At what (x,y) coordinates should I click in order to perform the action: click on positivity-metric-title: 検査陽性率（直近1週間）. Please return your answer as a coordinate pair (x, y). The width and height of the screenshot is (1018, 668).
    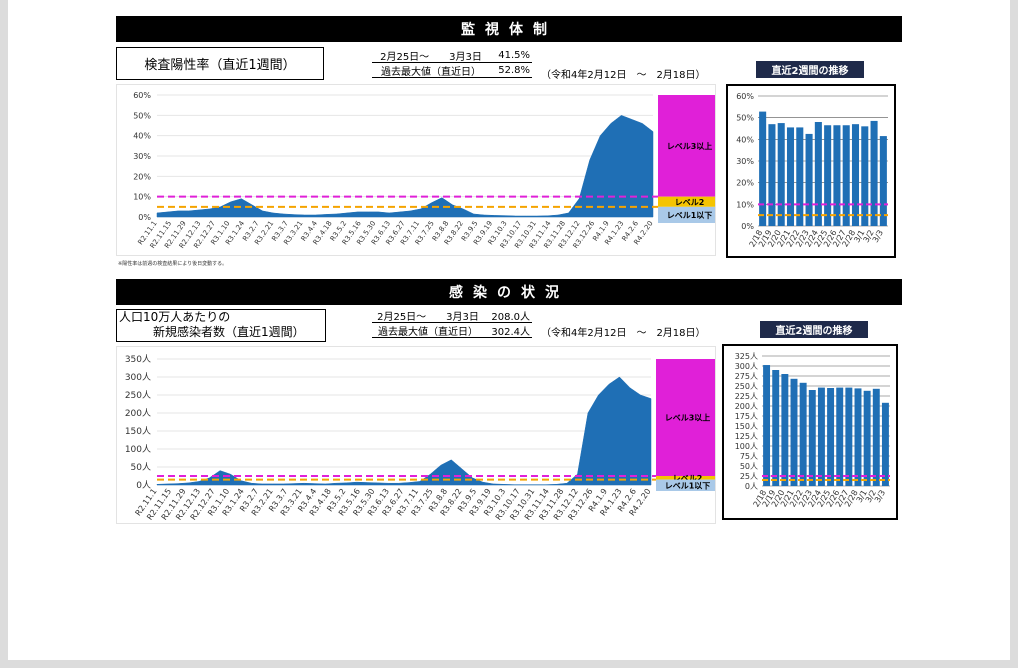
    Looking at the image, I should click on (220, 63).